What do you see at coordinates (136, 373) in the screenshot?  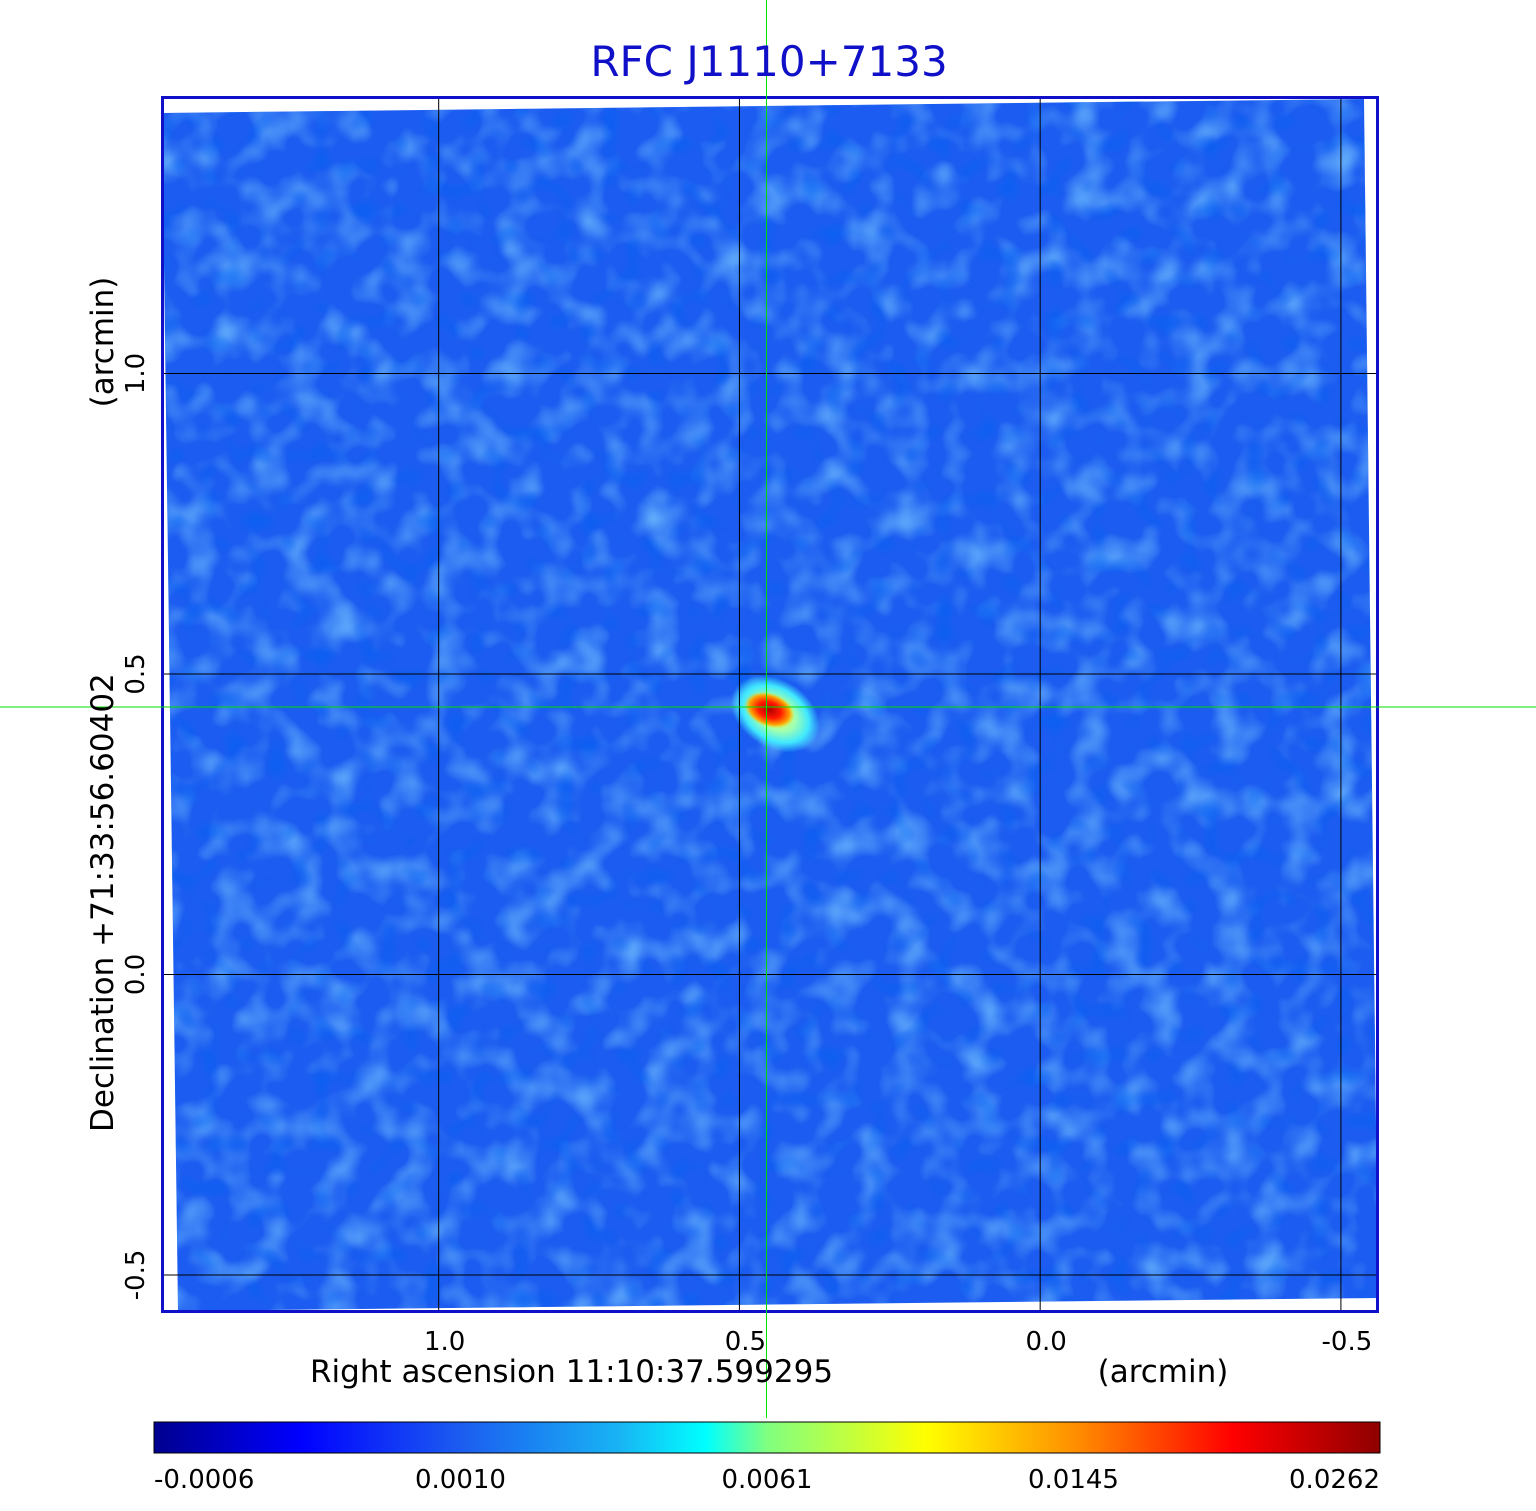 I see `y-tick-label: 1.0` at bounding box center [136, 373].